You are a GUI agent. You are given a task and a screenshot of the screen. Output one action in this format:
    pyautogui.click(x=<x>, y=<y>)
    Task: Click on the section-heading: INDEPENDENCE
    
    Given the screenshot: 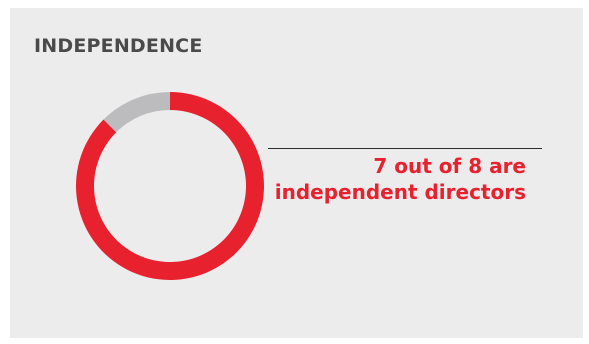 What is the action you would take?
    pyautogui.click(x=118, y=46)
    